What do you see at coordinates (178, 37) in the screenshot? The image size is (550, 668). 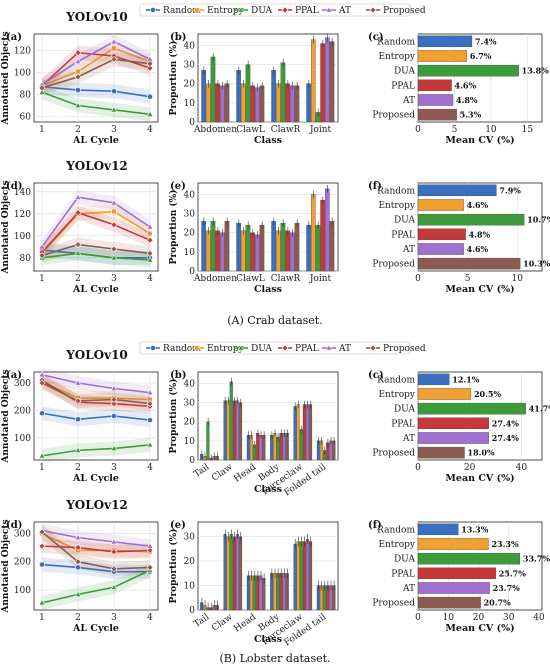 I see `panel-label: (b)` at bounding box center [178, 37].